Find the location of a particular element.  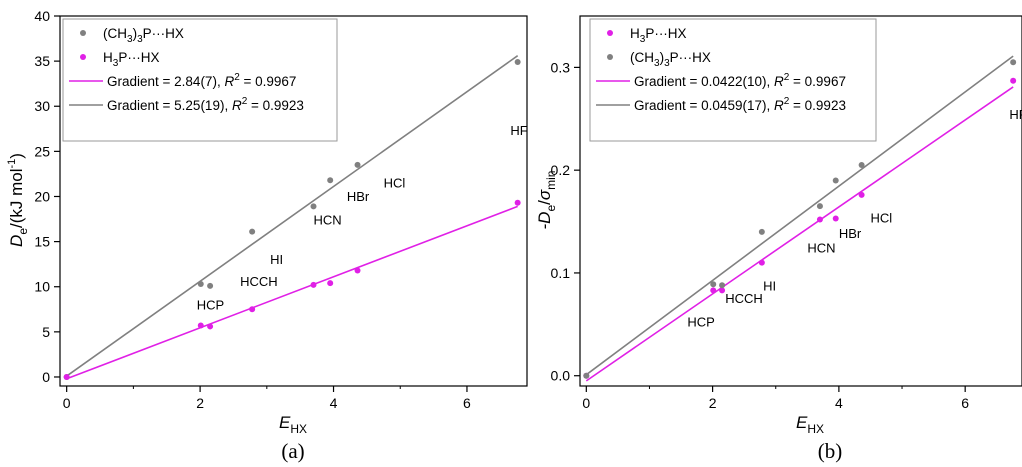

y-tick-label: 0 is located at coordinates (46, 377).